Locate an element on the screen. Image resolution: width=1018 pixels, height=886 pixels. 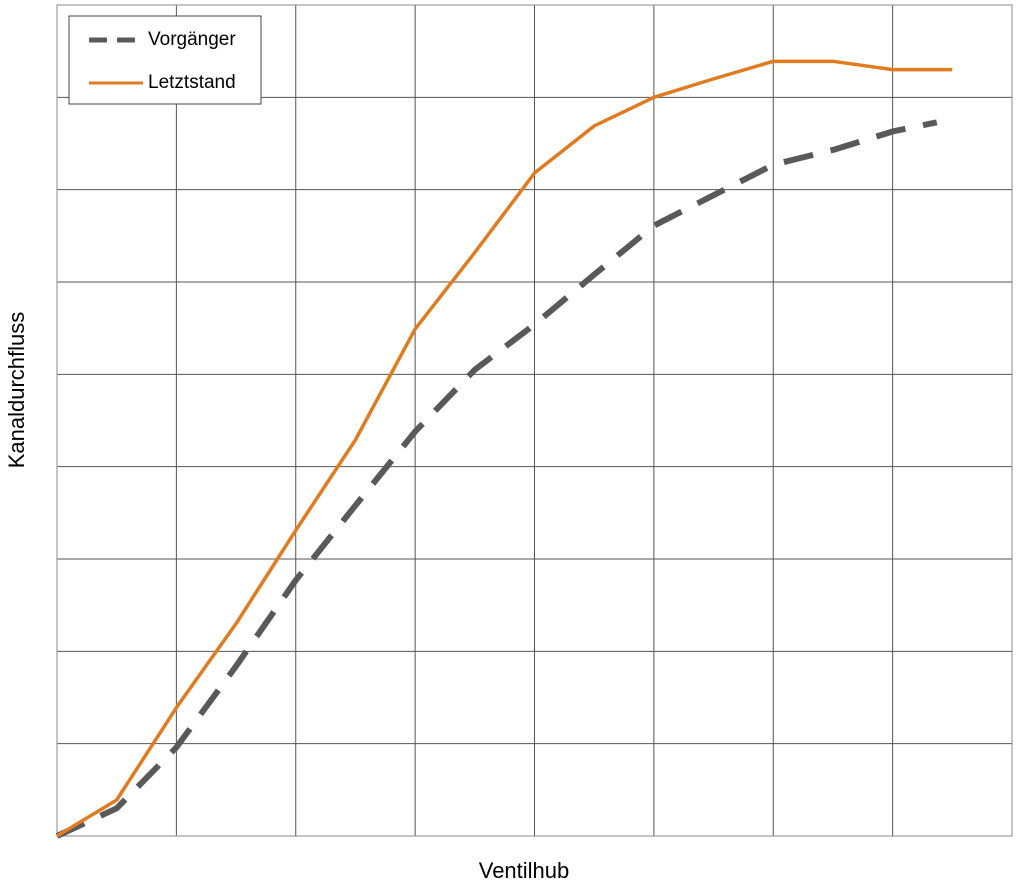
y-axis-label: Kanaldurchfluss is located at coordinates (16, 390).